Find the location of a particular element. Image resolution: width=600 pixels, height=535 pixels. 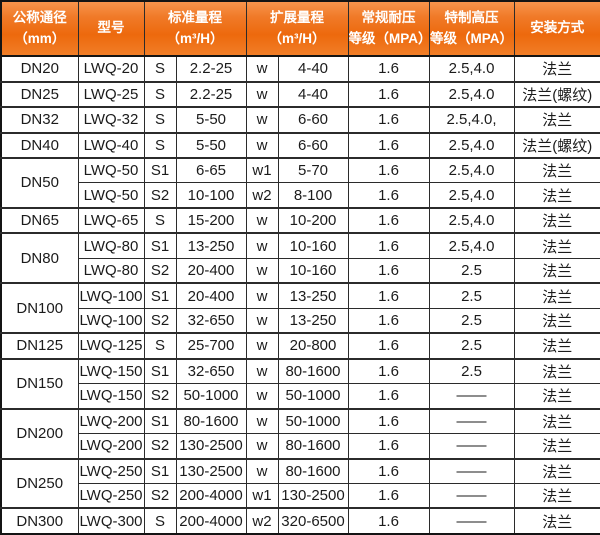

table-row: DN250 LWQ-250 S1 130-2500 w 80-1600 1.6 —— 法兰 is located at coordinates (300, 483).